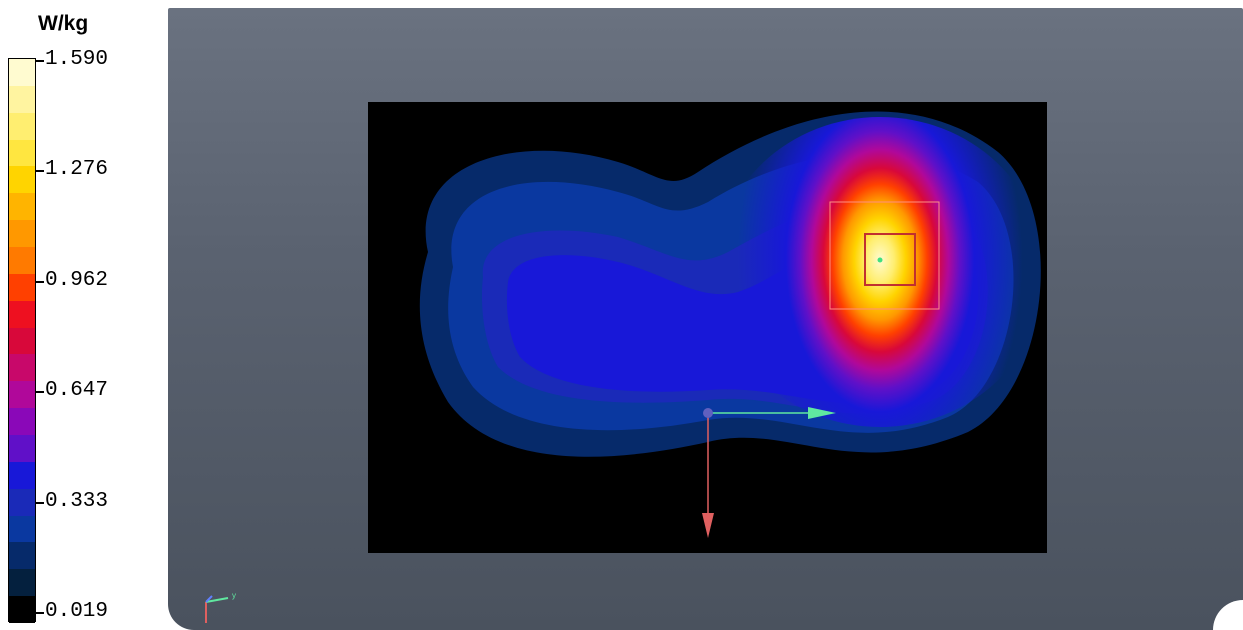 This screenshot has height=630, width=1243. What do you see at coordinates (77, 611) in the screenshot?
I see `legend-tick-label: 0.019` at bounding box center [77, 611].